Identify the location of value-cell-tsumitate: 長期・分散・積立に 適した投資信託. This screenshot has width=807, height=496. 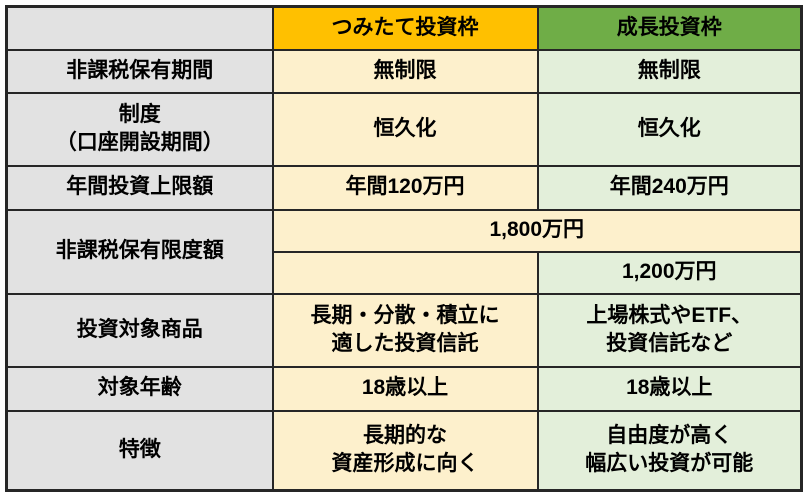
(405, 330).